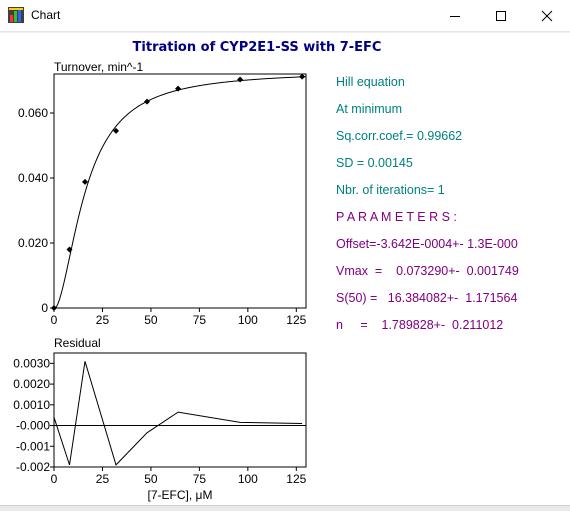  I want to click on main-x-tick-label: 125, so click(296, 320).